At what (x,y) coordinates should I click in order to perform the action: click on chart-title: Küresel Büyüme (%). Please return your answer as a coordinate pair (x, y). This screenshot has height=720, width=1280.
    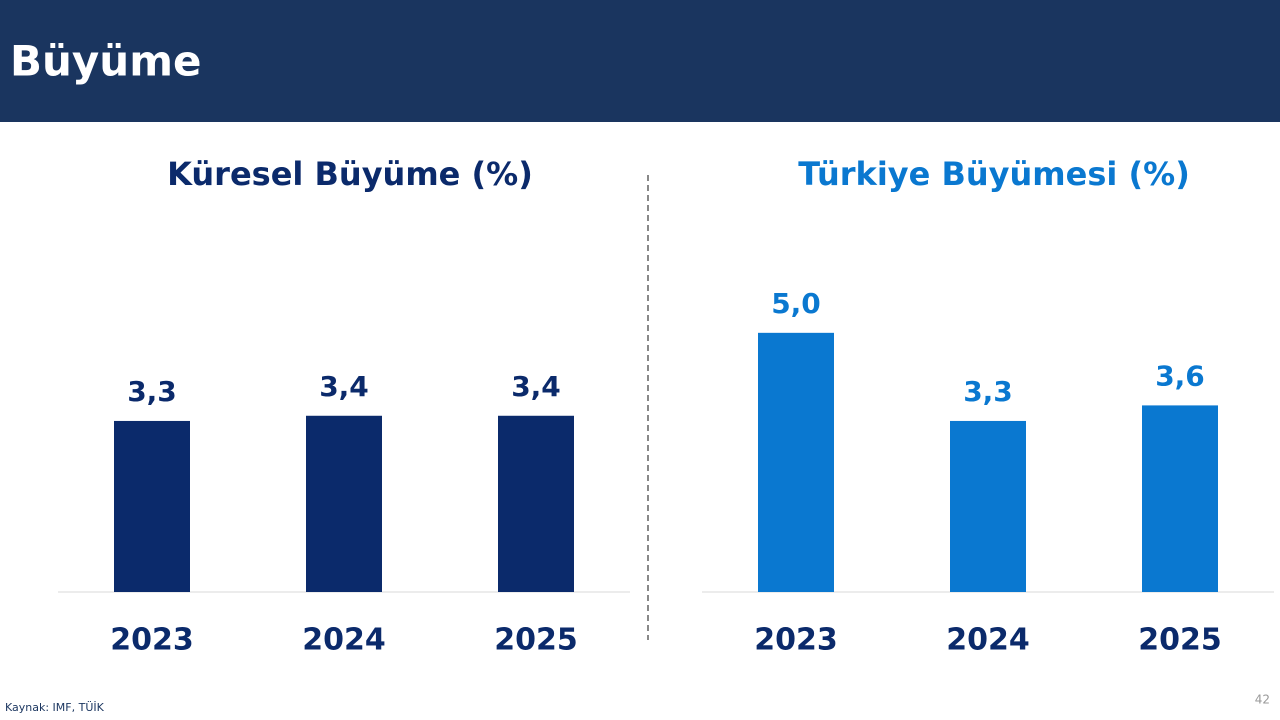
    Looking at the image, I should click on (350, 174).